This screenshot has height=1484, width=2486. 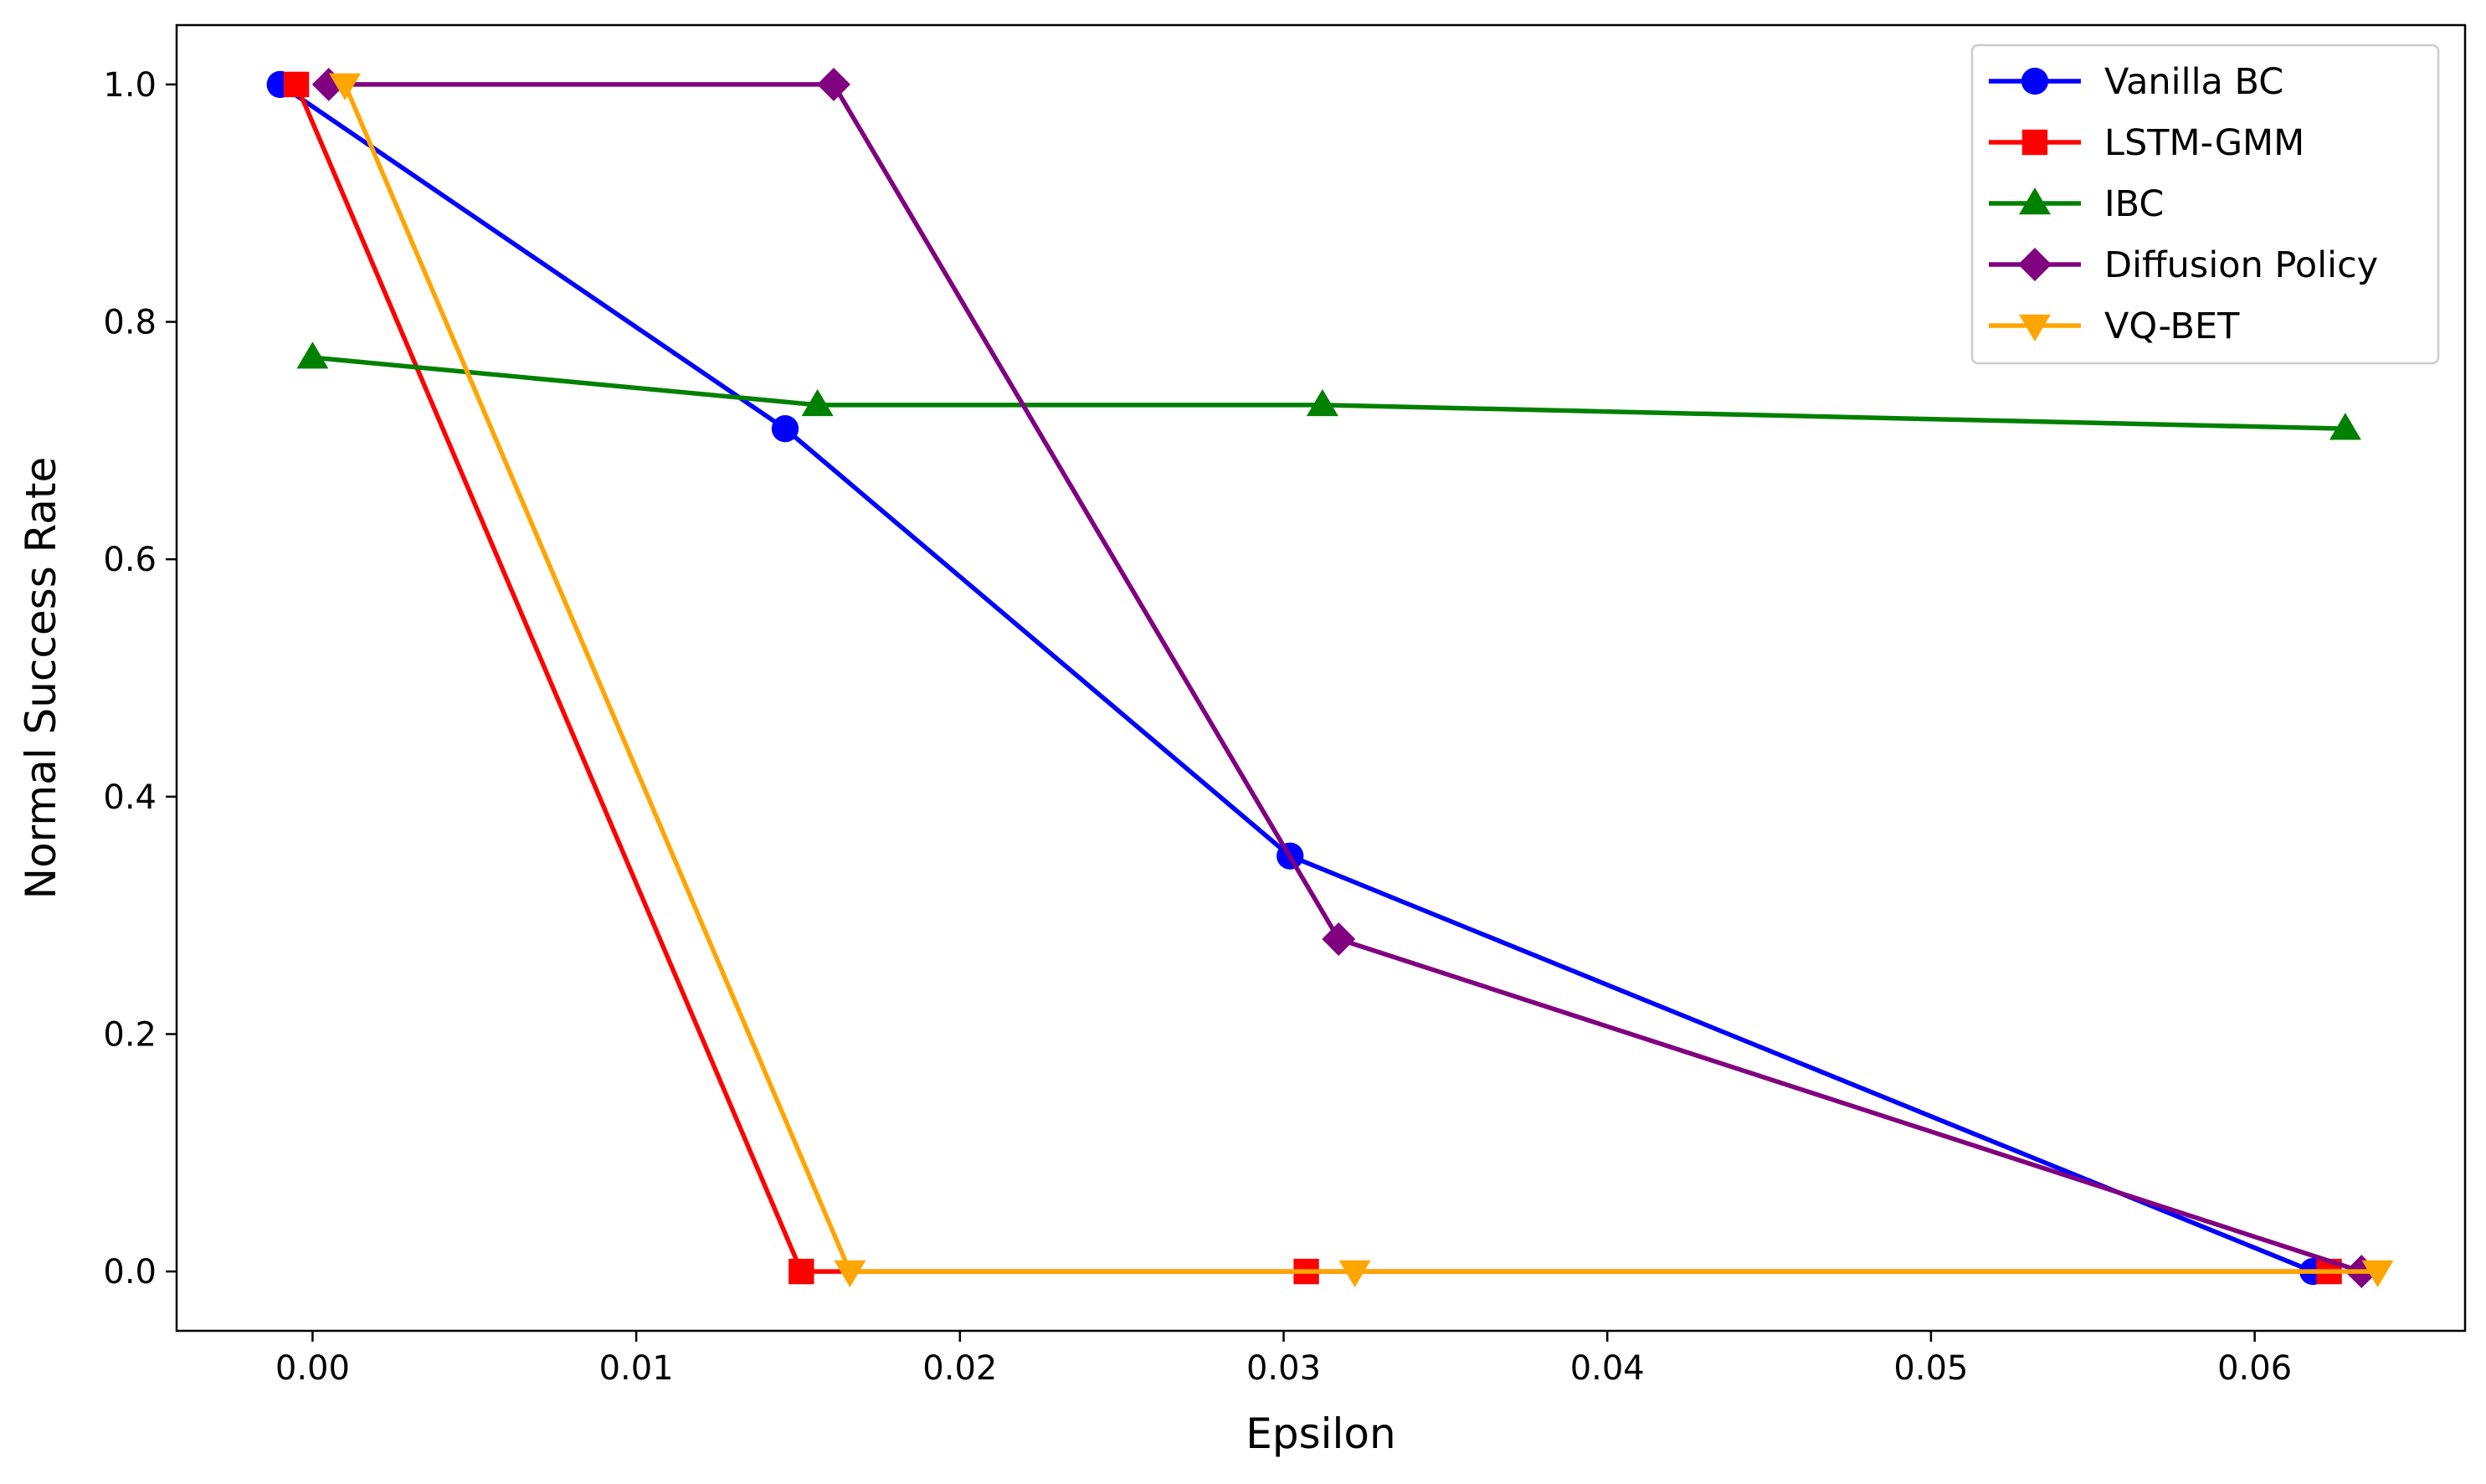 I want to click on series-line-ibc, so click(x=1328, y=393).